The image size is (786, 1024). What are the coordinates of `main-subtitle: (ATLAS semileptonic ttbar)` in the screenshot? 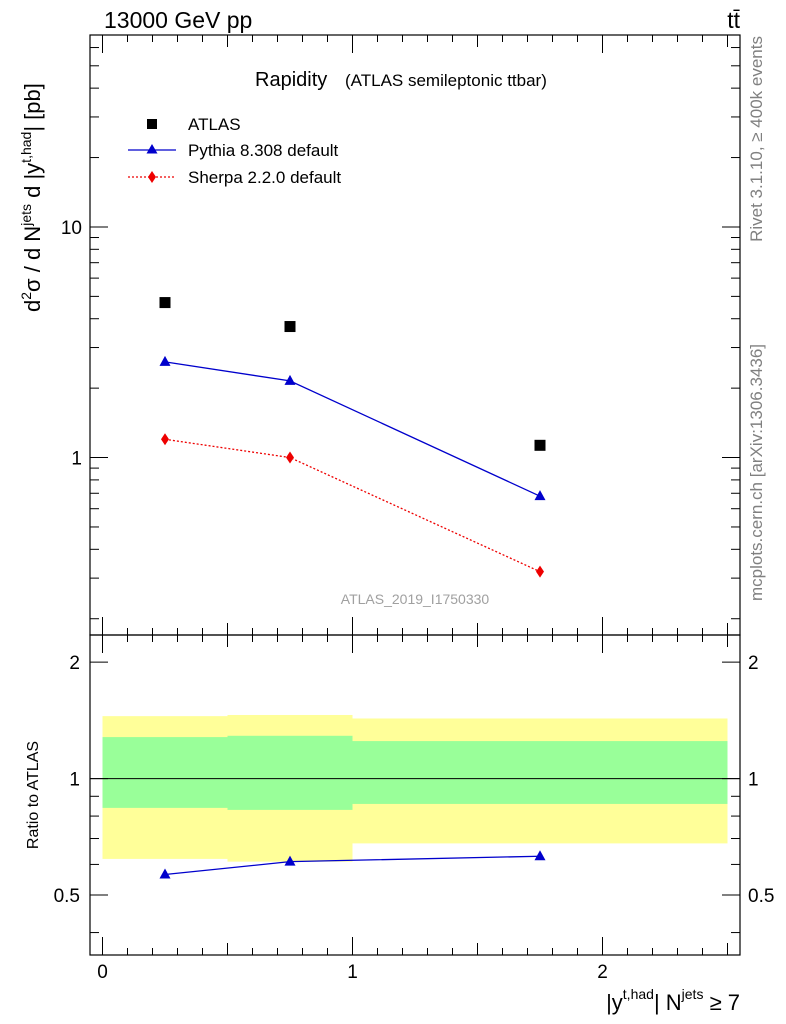 It's located at (446, 80).